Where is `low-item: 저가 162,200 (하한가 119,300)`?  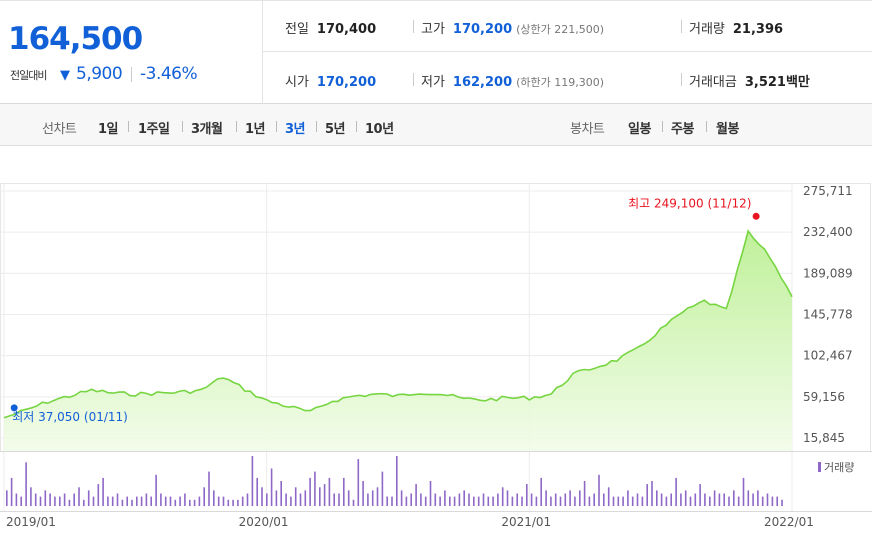
low-item: 저가 162,200 (하한가 119,300) is located at coordinates (512, 80).